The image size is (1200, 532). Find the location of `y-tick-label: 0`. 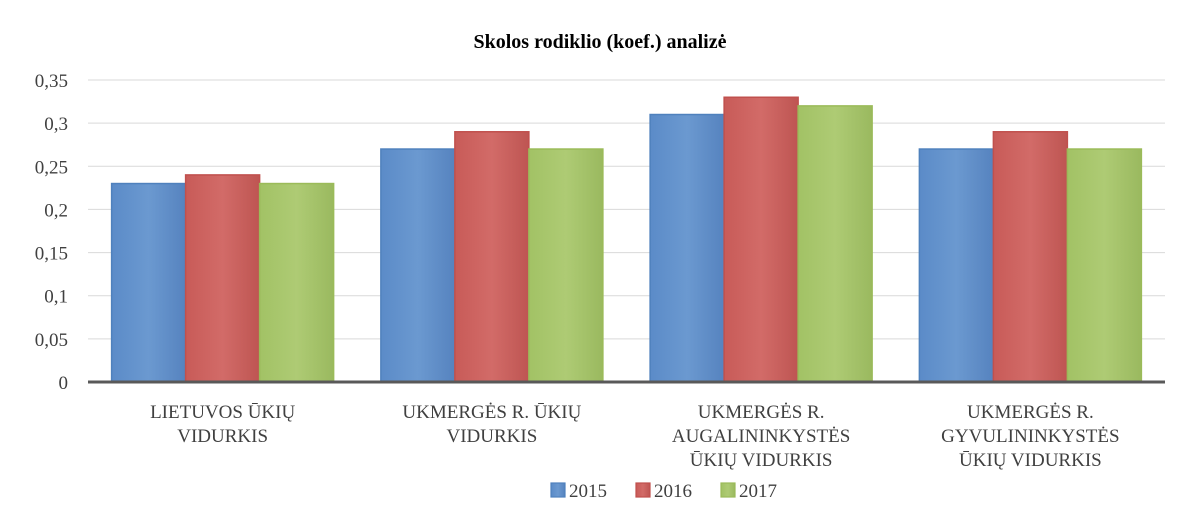

y-tick-label: 0 is located at coordinates (64, 383).